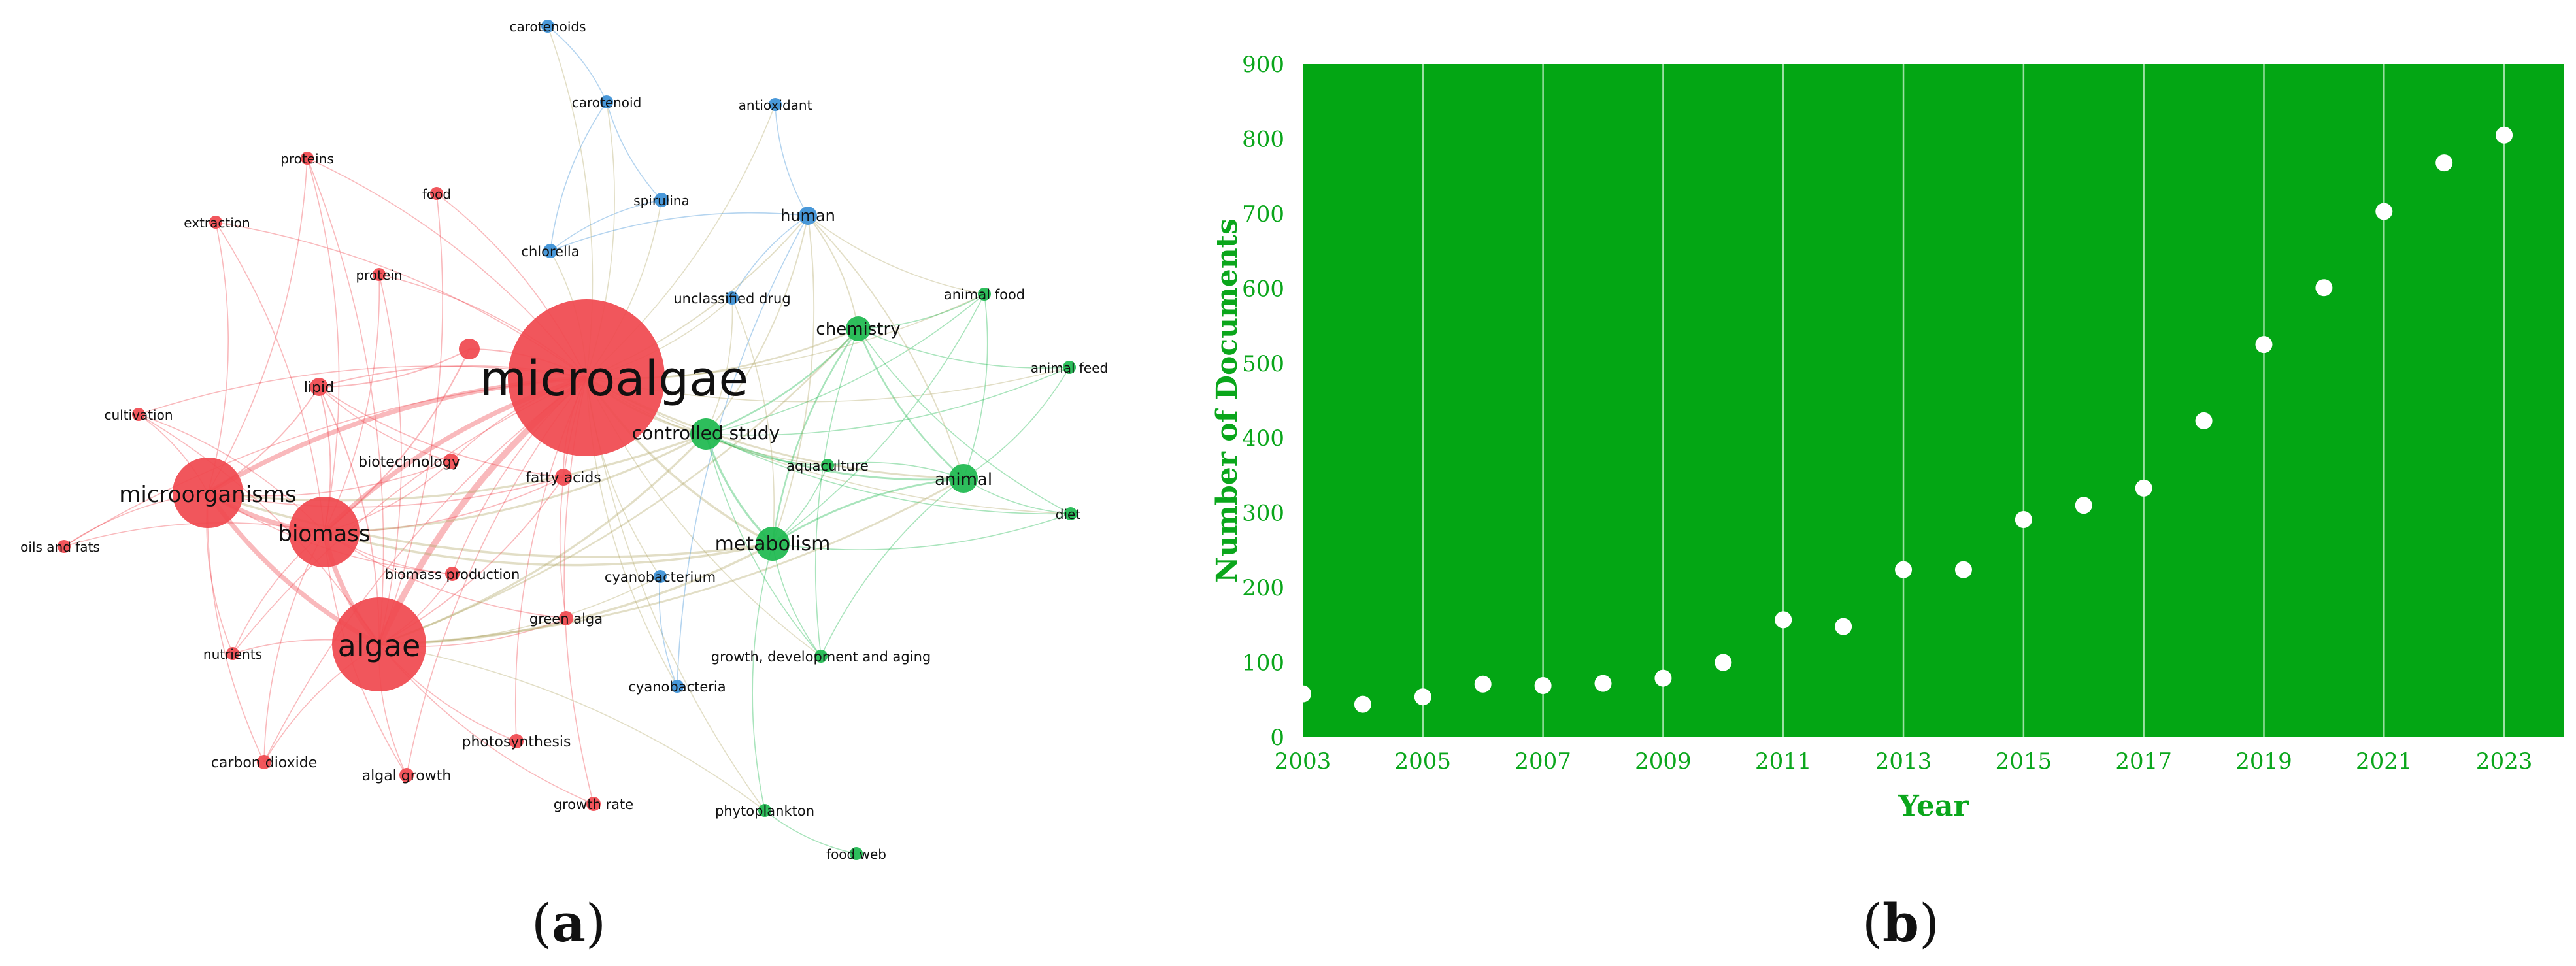  I want to click on node-carotenoid, so click(607, 101).